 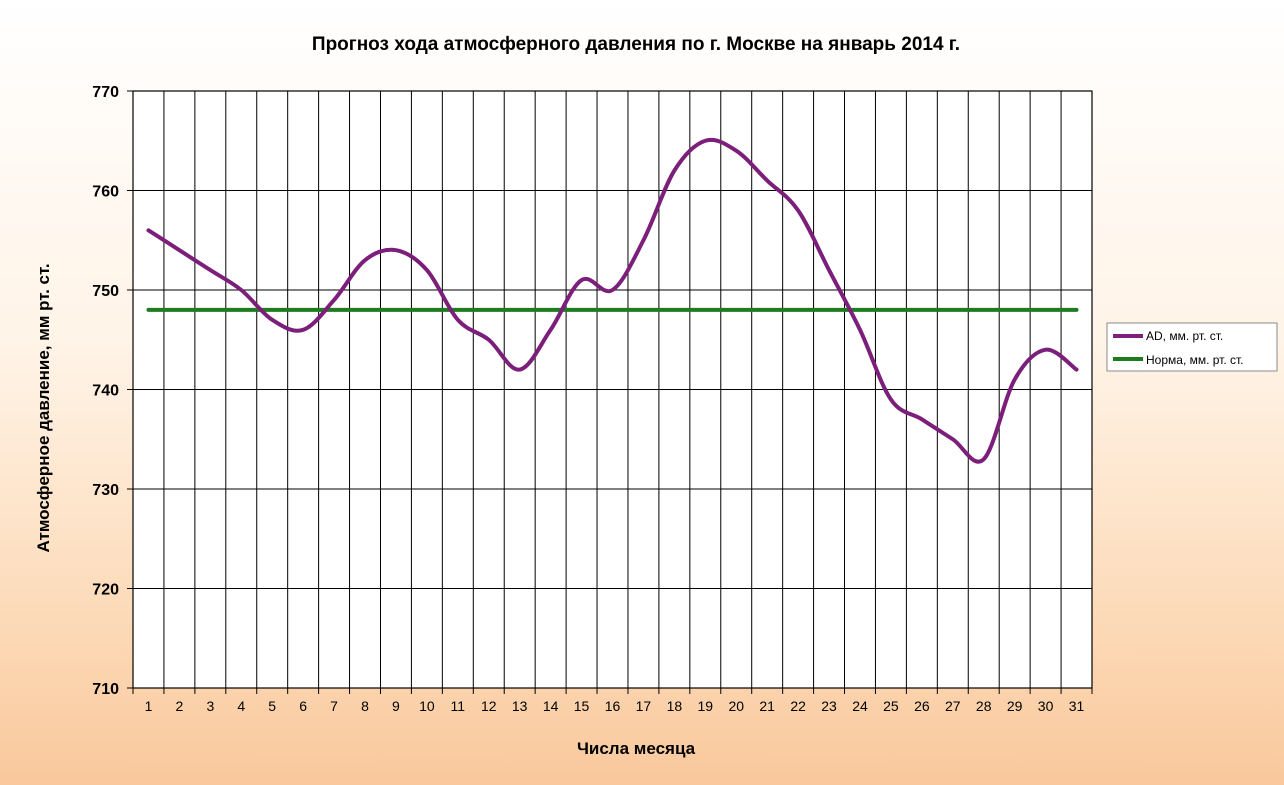 What do you see at coordinates (241, 706) in the screenshot?
I see `x-tick-label: 4` at bounding box center [241, 706].